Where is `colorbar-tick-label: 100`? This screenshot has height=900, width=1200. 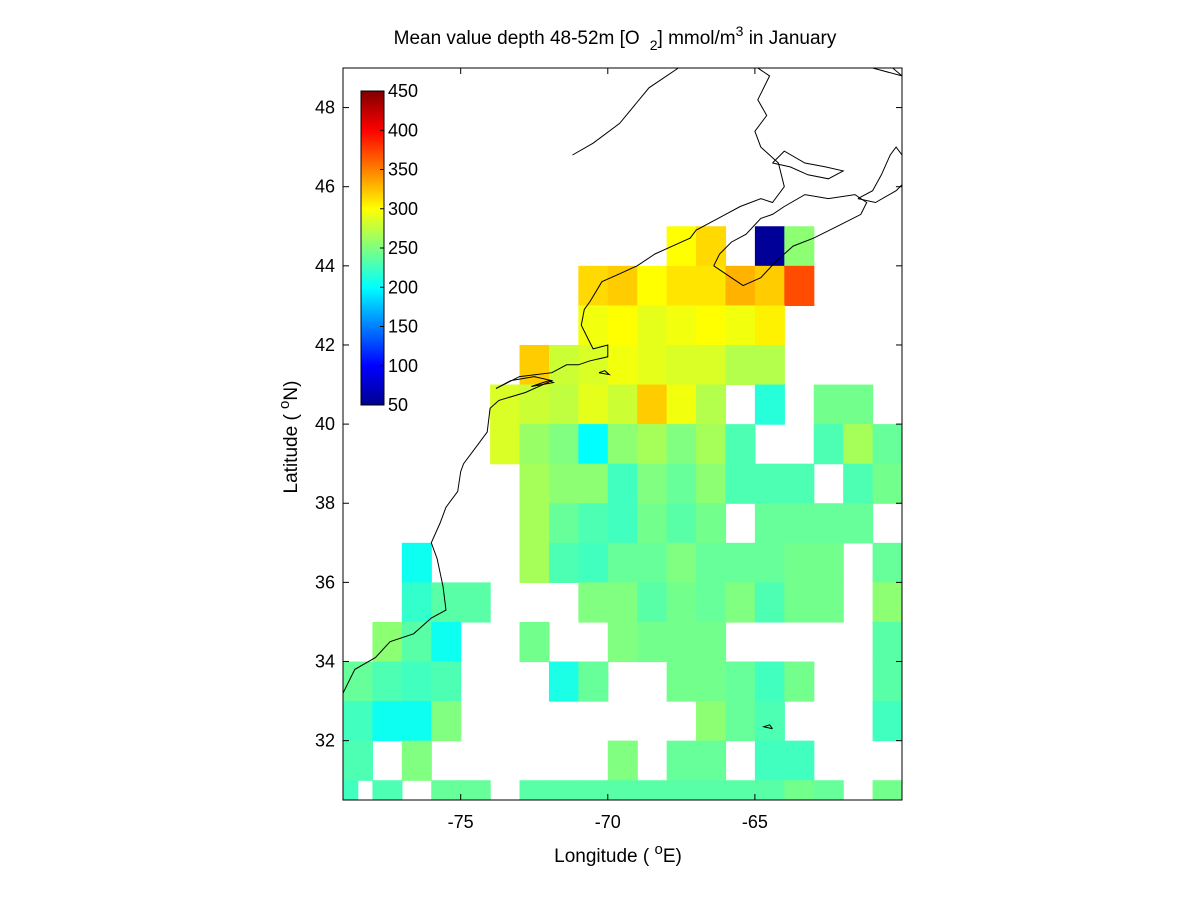 colorbar-tick-label: 100 is located at coordinates (403, 366).